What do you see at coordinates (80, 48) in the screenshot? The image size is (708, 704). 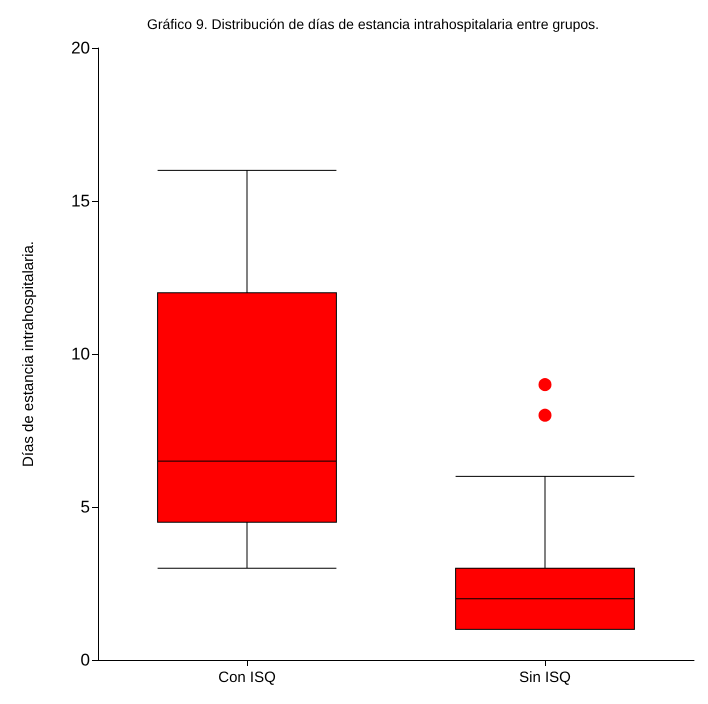 I see `y-tick-label: 20` at bounding box center [80, 48].